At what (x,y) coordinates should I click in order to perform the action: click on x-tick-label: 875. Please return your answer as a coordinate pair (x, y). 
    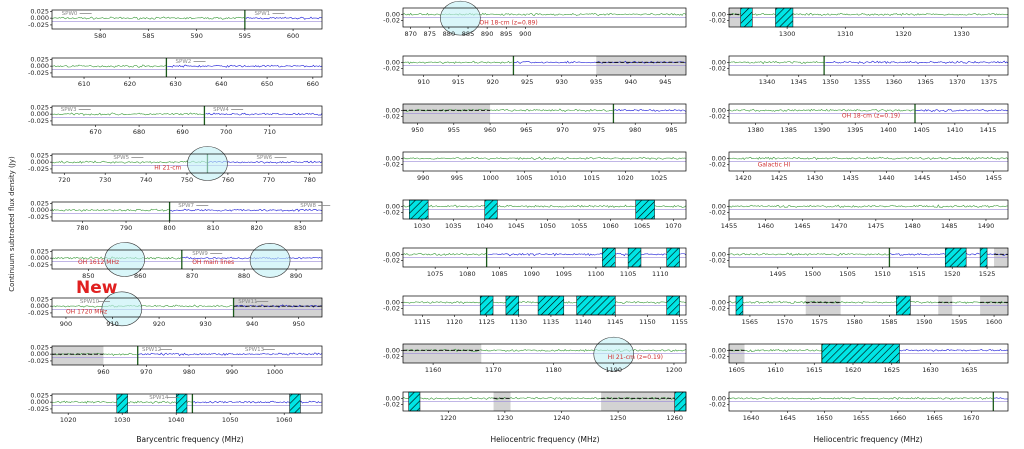
    Looking at the image, I should click on (430, 34).